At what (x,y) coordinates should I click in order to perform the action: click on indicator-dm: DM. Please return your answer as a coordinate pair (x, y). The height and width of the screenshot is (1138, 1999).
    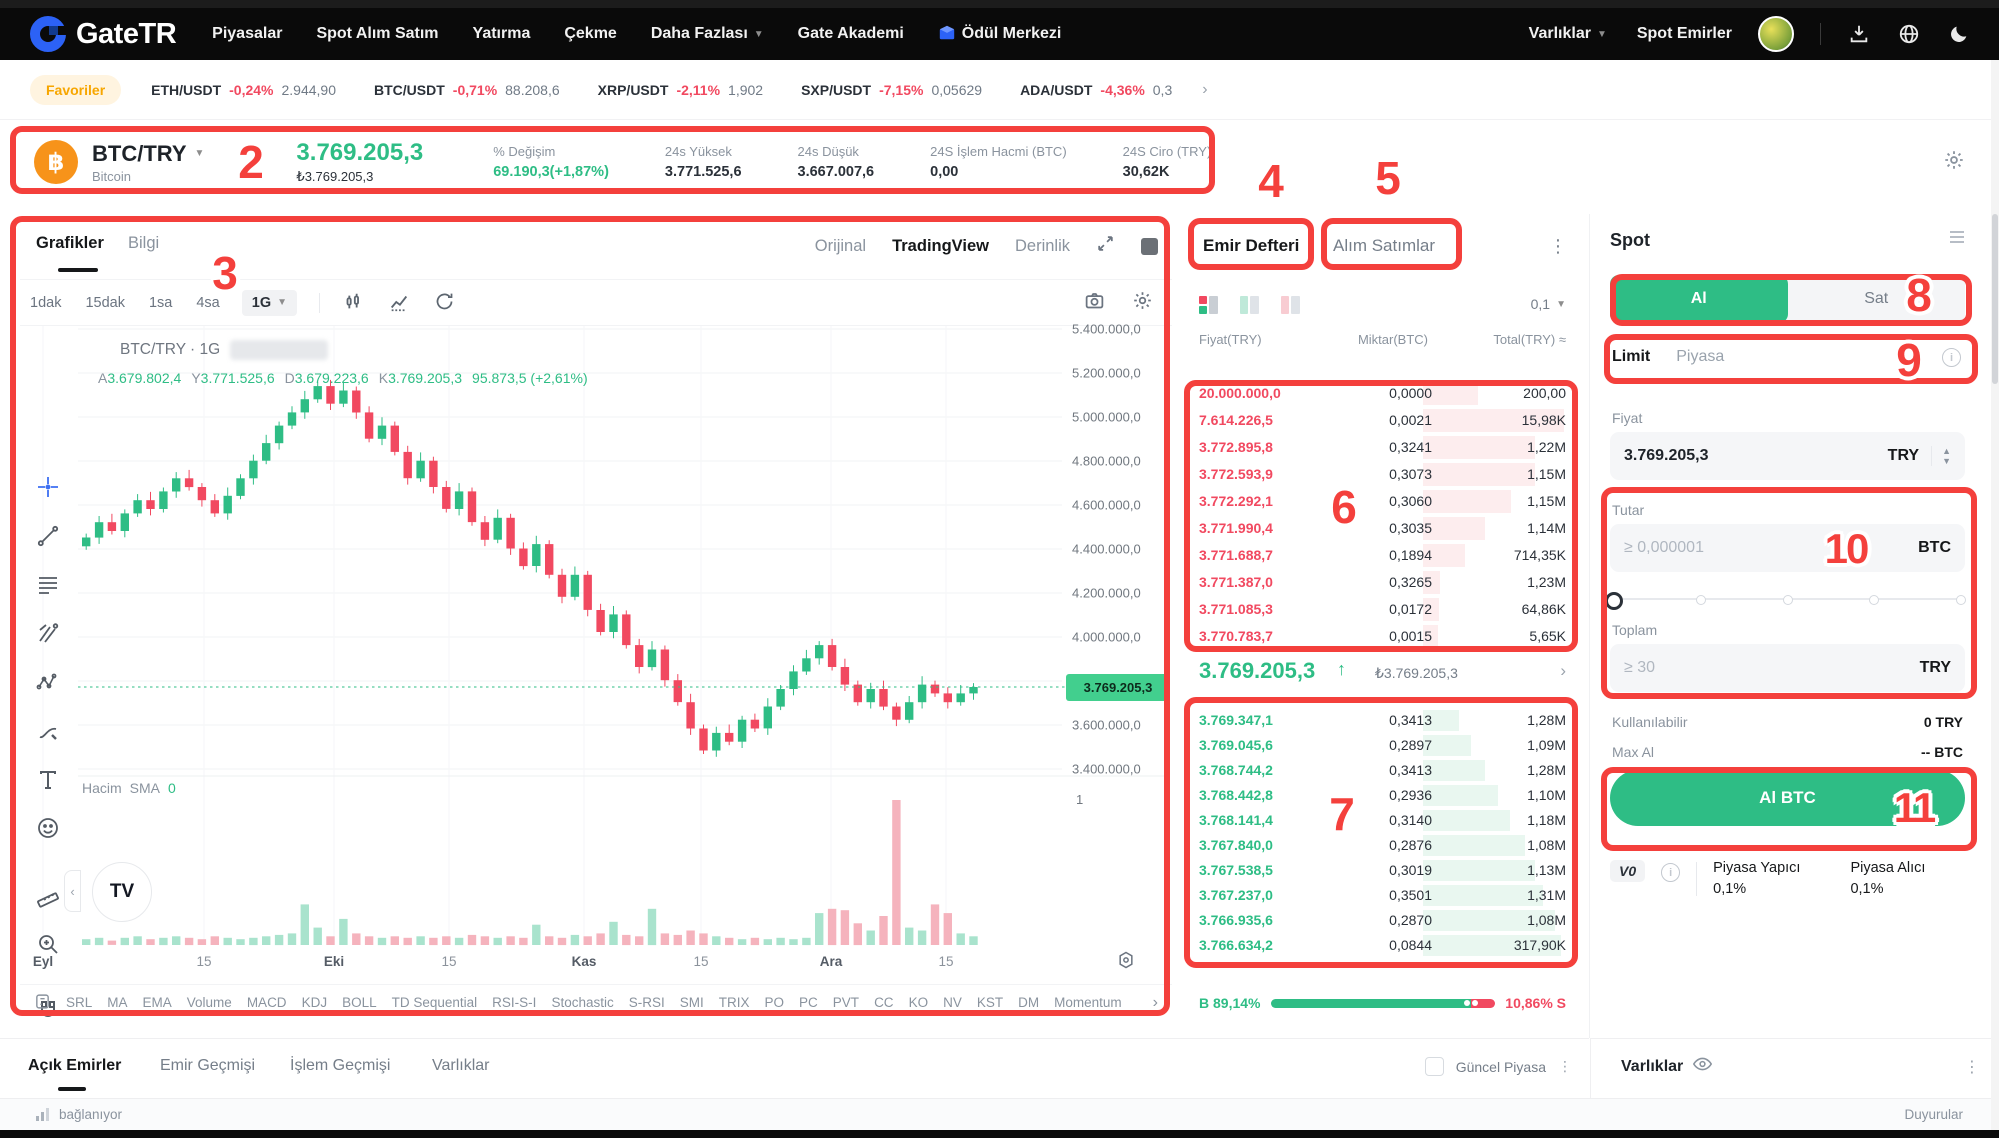
    Looking at the image, I should click on (1029, 1002).